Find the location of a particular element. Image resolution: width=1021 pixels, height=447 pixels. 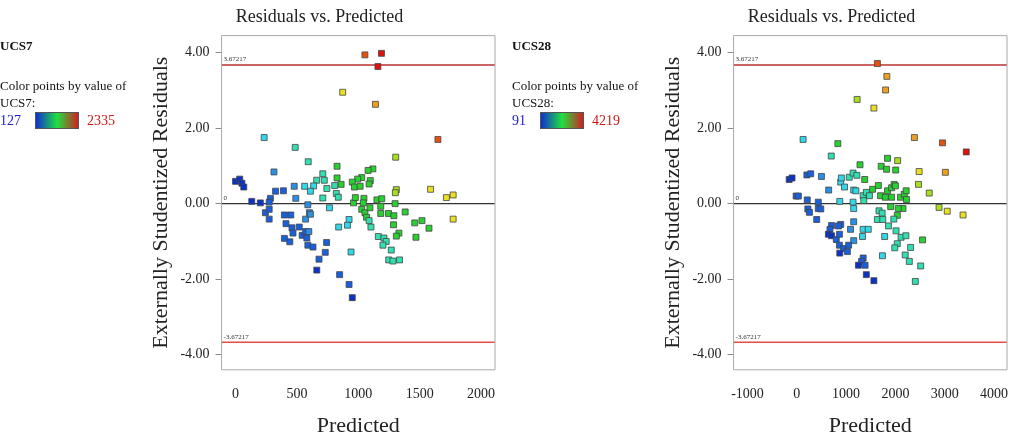

text: Color points by value of UCS28: is located at coordinates (576, 94).